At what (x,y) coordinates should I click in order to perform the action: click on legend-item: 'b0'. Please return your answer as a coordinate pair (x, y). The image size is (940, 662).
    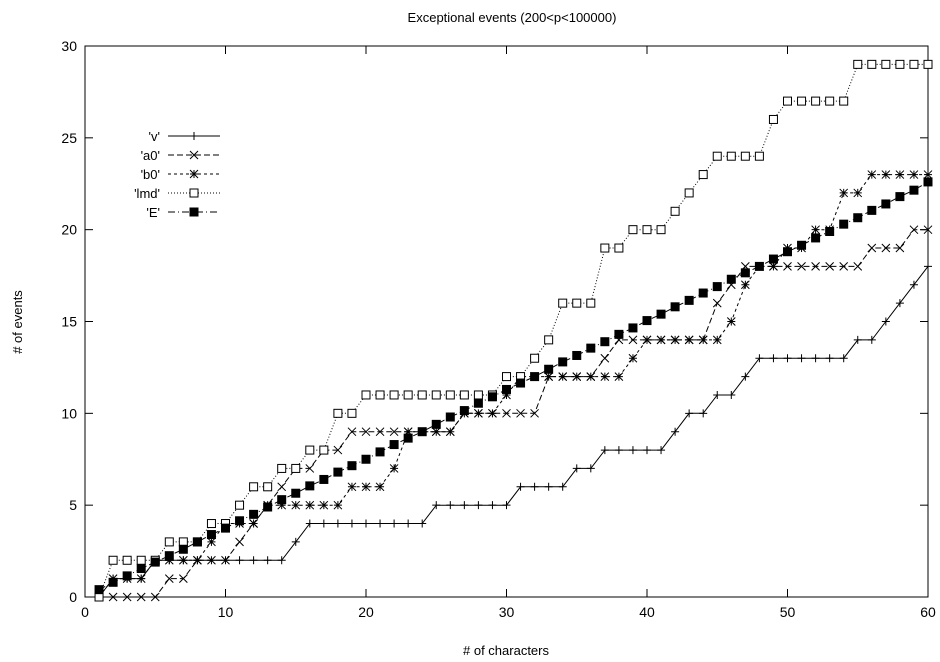
    Looking at the image, I should click on (180, 174).